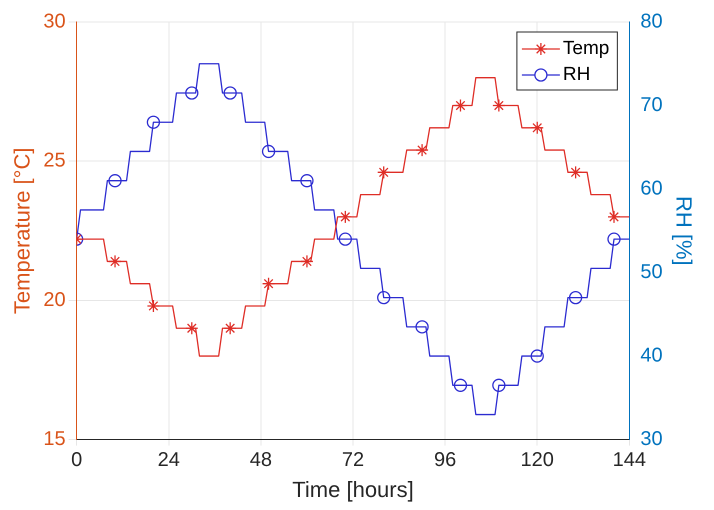  Describe the element at coordinates (169, 460) in the screenshot. I see `x-tick-label: 24` at that location.